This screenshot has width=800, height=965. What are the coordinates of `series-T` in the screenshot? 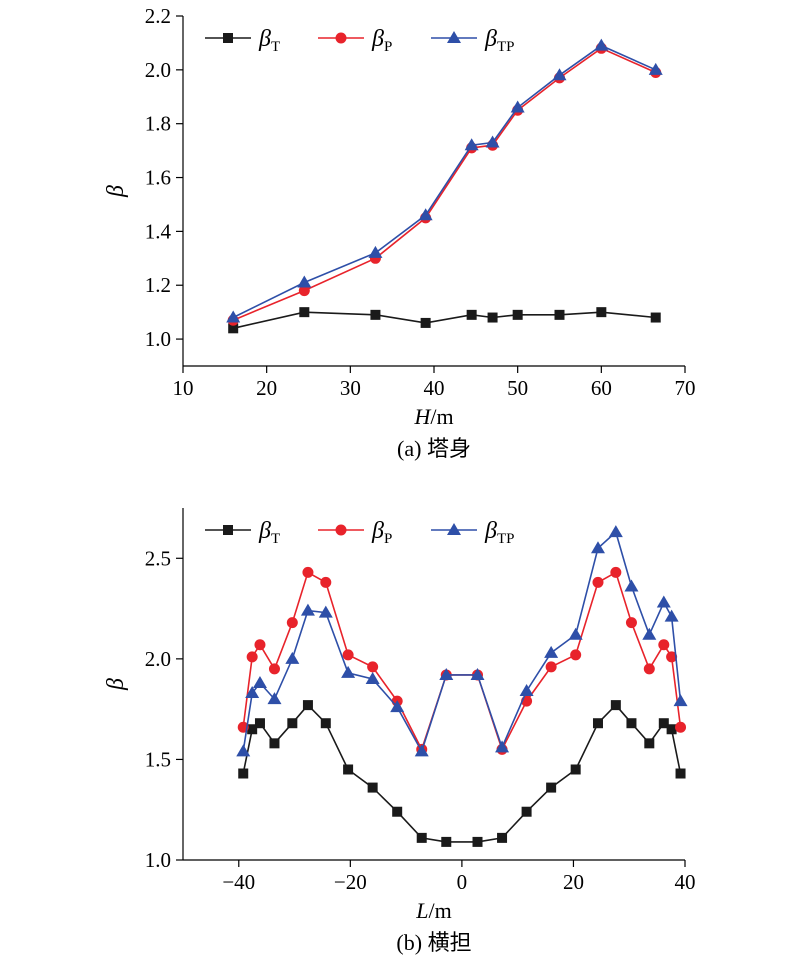 It's located at (444, 320).